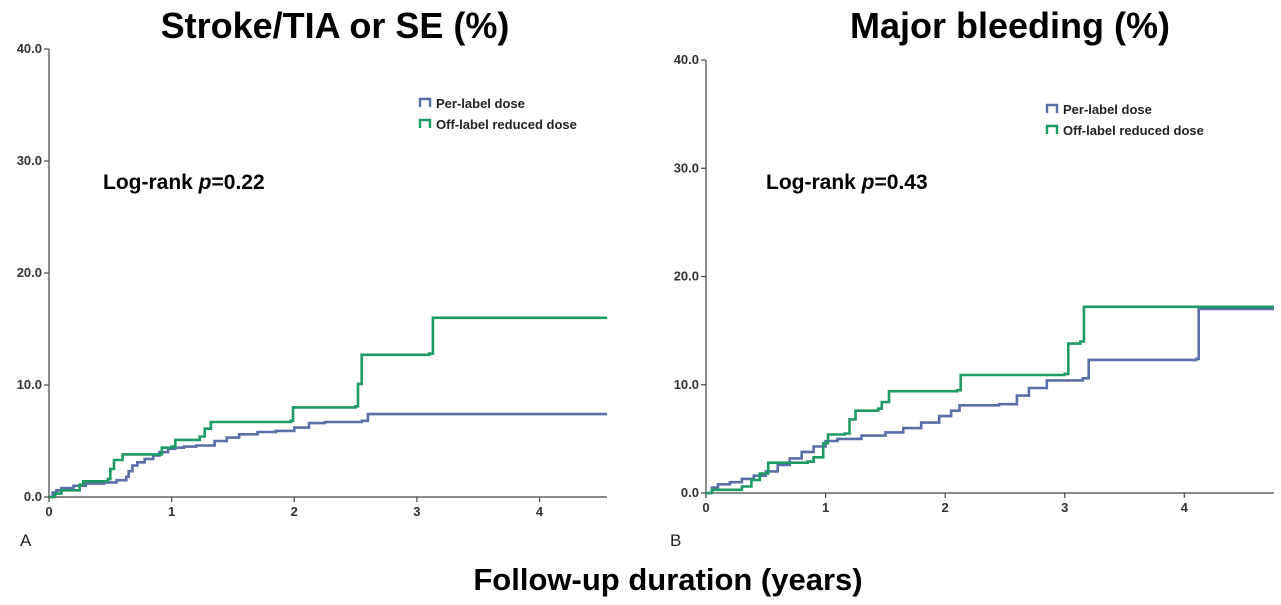 This screenshot has height=605, width=1281. Describe the element at coordinates (667, 579) in the screenshot. I see `x-axis-title: Follow-up duration (years)` at that location.